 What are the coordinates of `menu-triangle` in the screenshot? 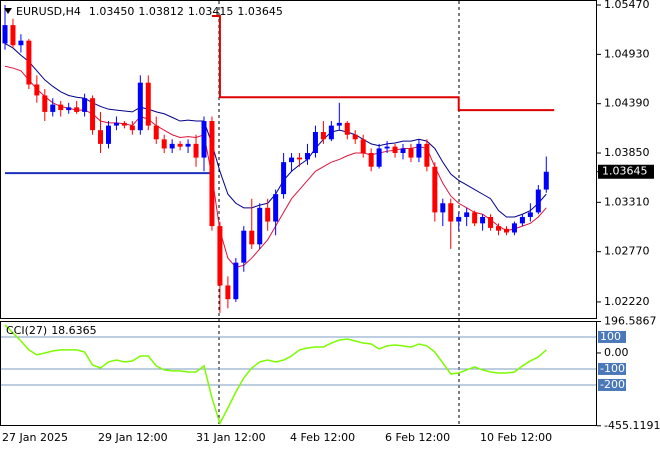 It's located at (8, 11).